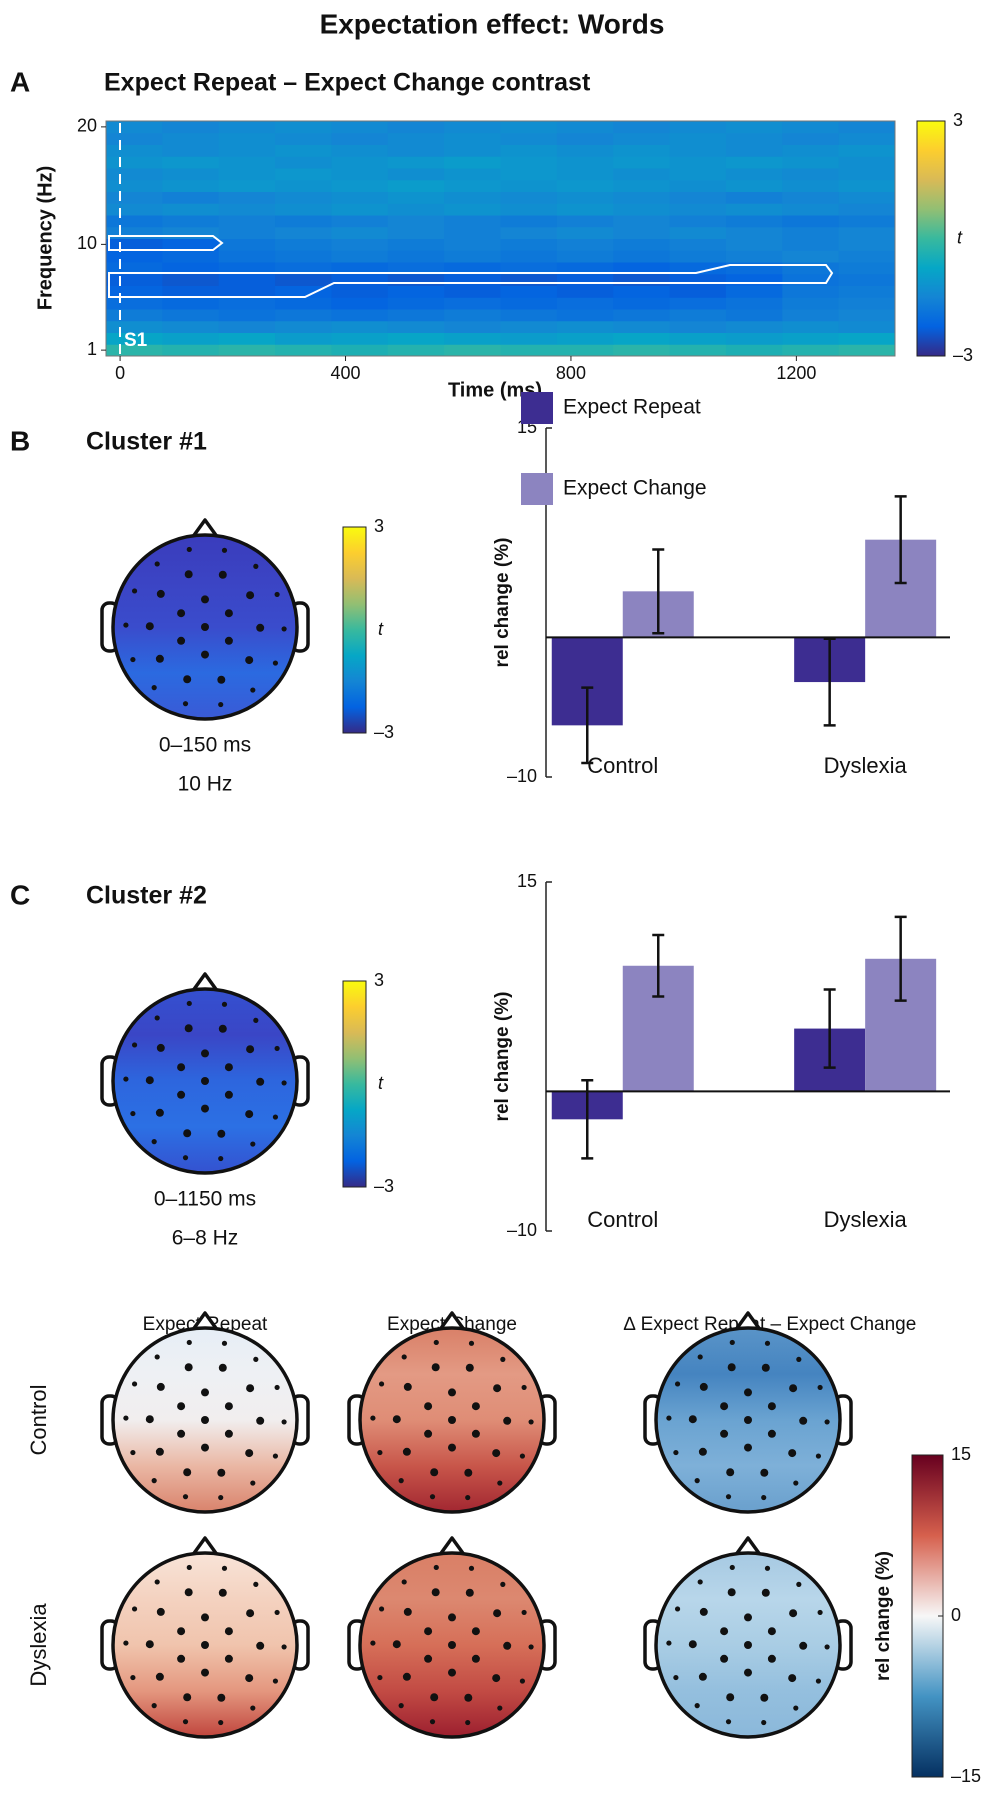 The height and width of the screenshot is (1800, 984). What do you see at coordinates (866, 765) in the screenshot?
I see `x-tick-label: Dyslexia` at bounding box center [866, 765].